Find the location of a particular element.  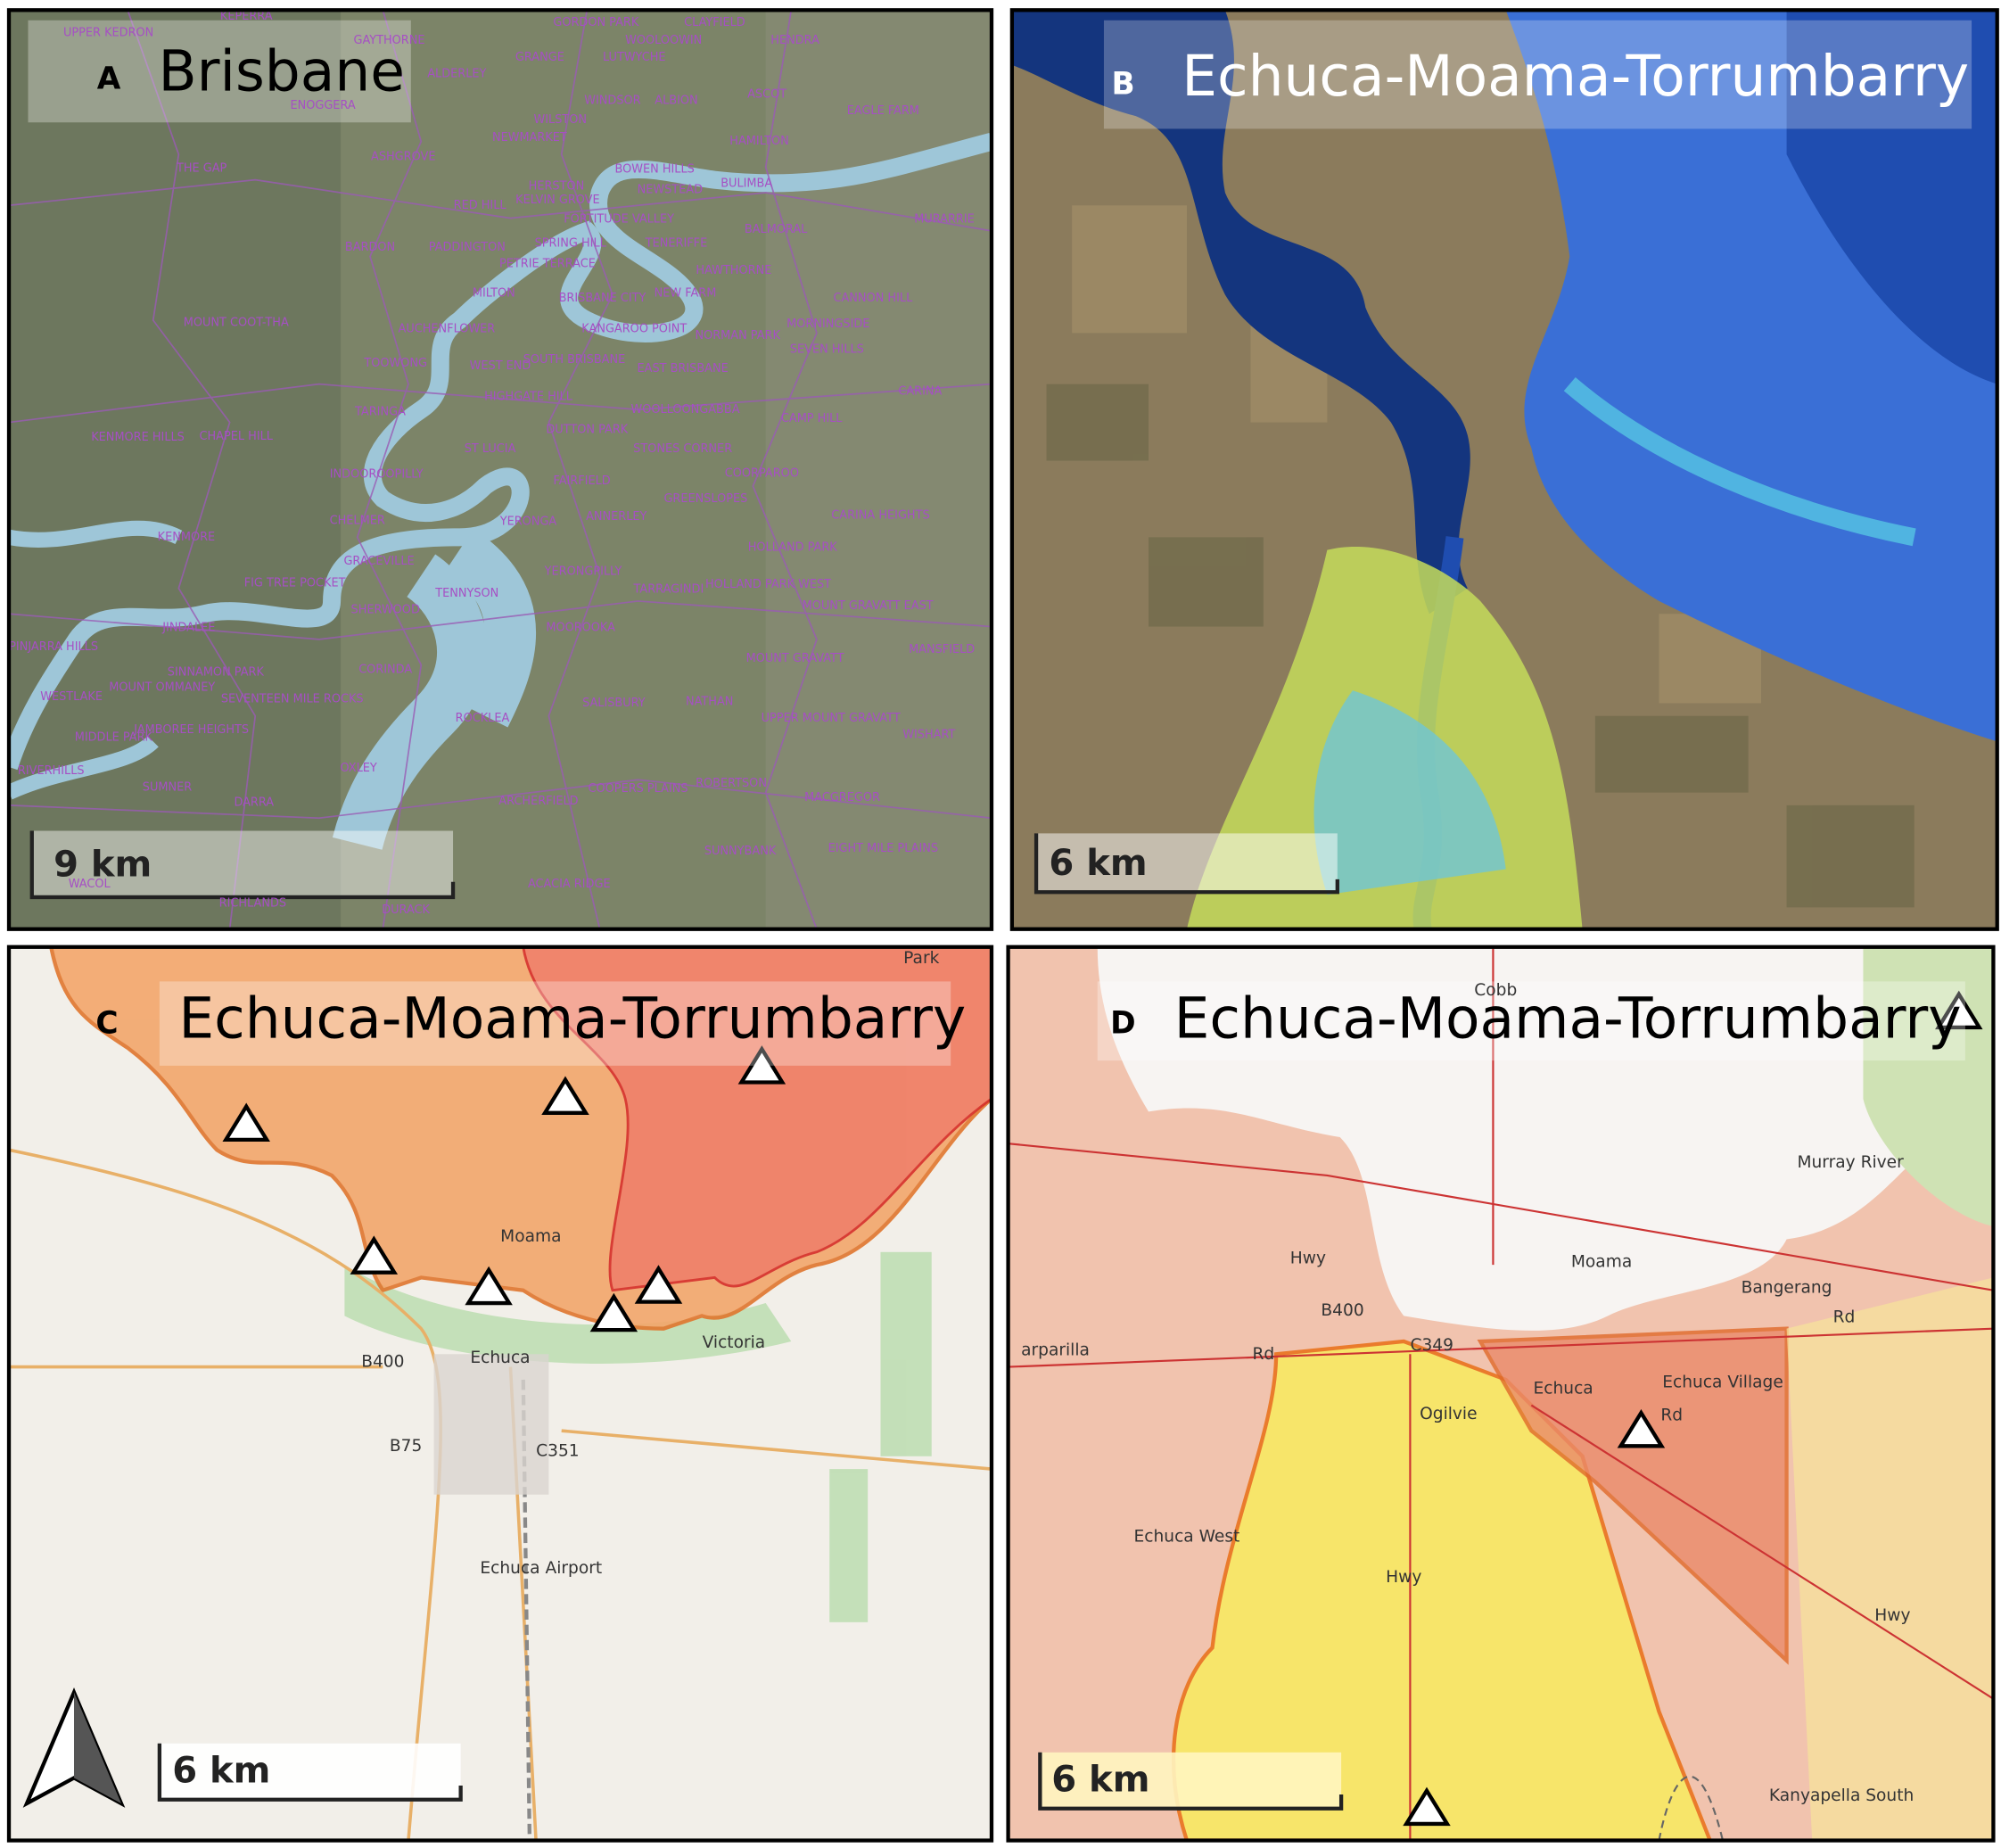

place-label: B400 is located at coordinates (1342, 1310).